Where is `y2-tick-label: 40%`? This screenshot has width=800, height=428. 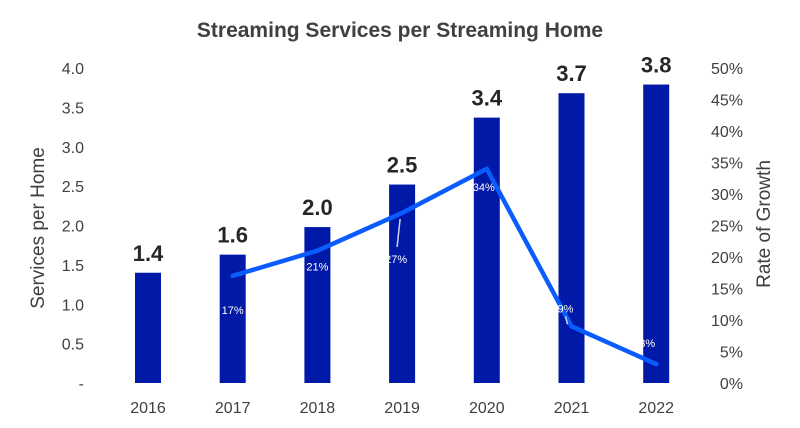 y2-tick-label: 40% is located at coordinates (727, 132).